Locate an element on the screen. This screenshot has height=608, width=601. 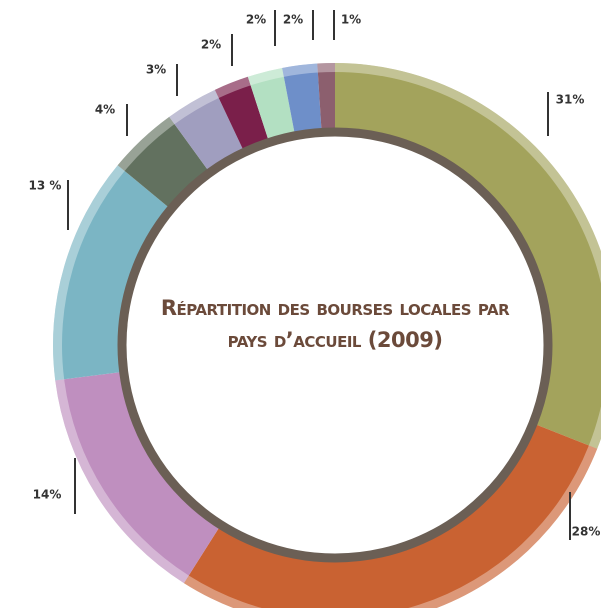
value-label: 31% is located at coordinates (570, 100).